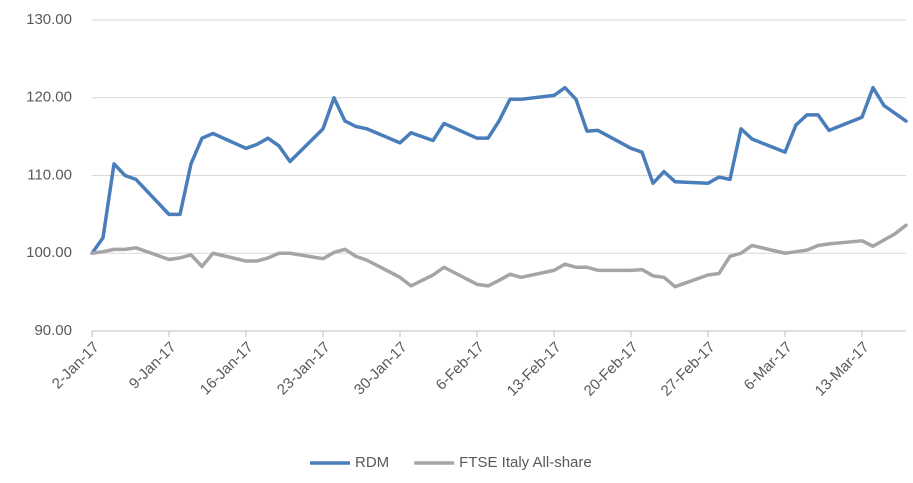  I want to click on x-tick-label: 2-Jan-17, so click(76, 366).